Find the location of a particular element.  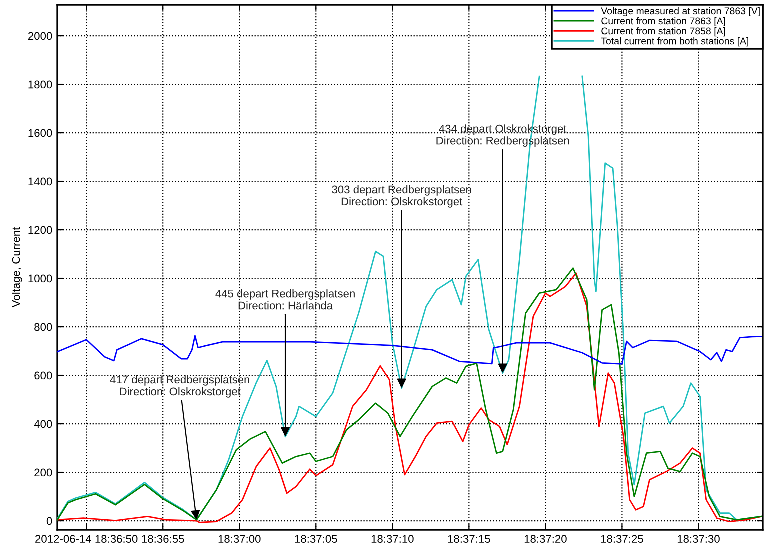

y-tick-label: 2000 is located at coordinates (40, 36).